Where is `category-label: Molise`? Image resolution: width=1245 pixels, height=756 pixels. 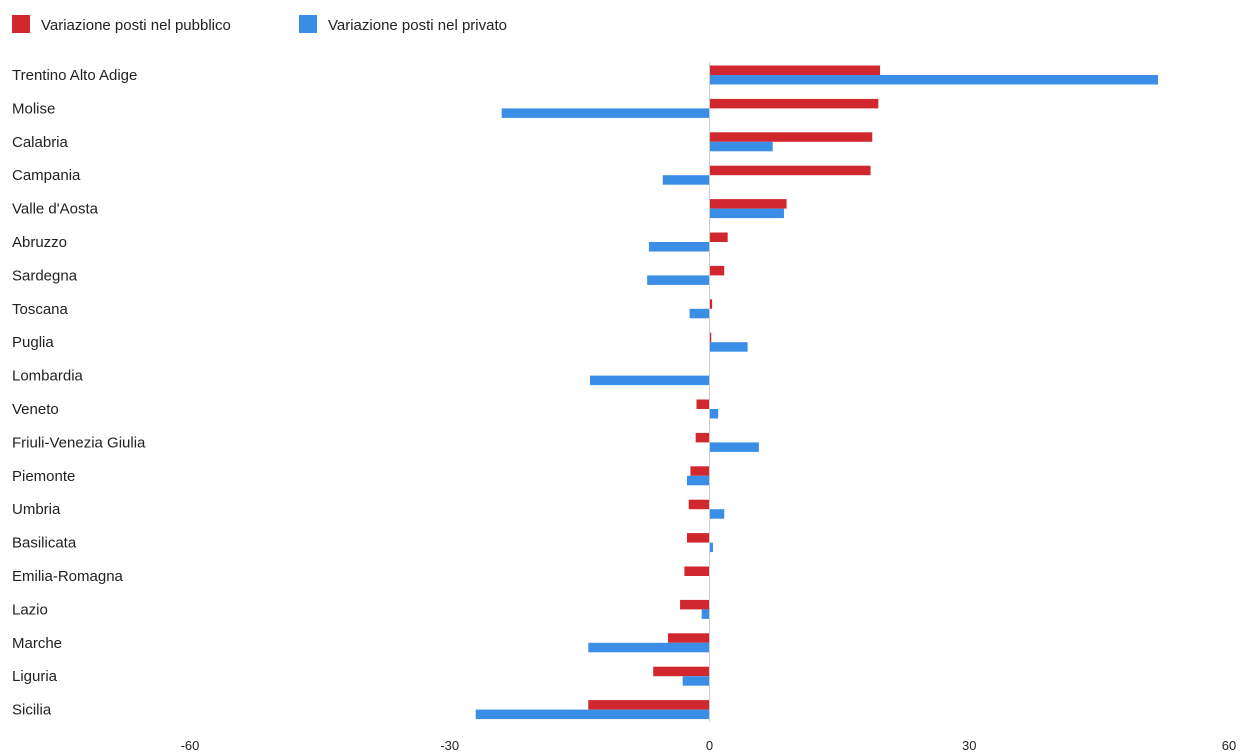 category-label: Molise is located at coordinates (33, 108).